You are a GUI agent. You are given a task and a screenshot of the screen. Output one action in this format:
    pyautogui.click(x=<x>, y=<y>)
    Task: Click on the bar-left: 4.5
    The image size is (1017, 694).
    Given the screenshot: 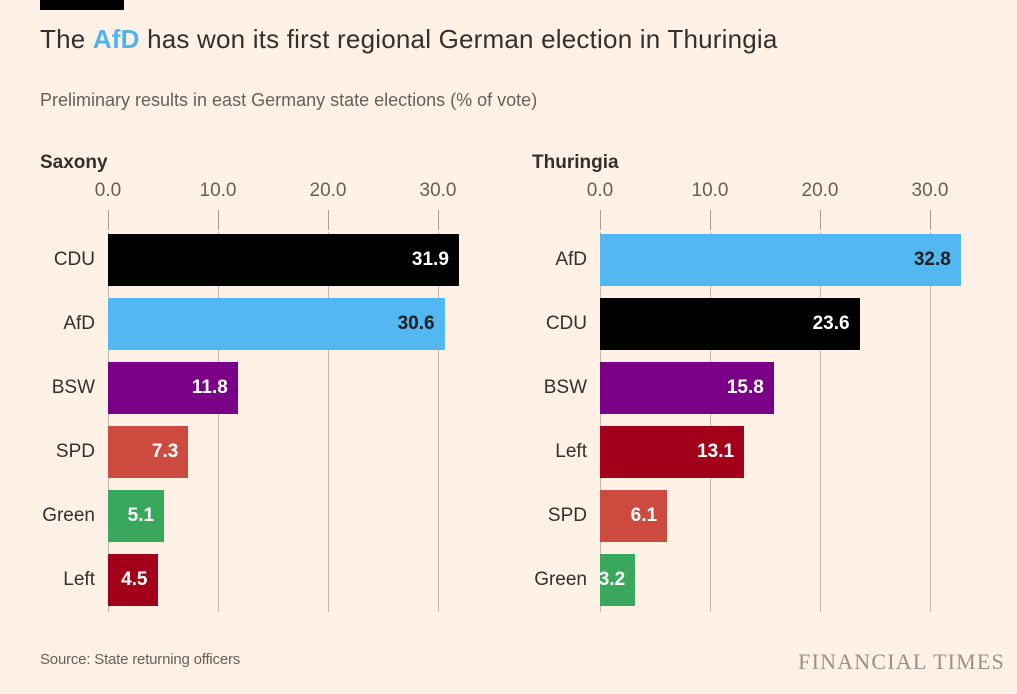 What is the action you would take?
    pyautogui.click(x=133, y=580)
    